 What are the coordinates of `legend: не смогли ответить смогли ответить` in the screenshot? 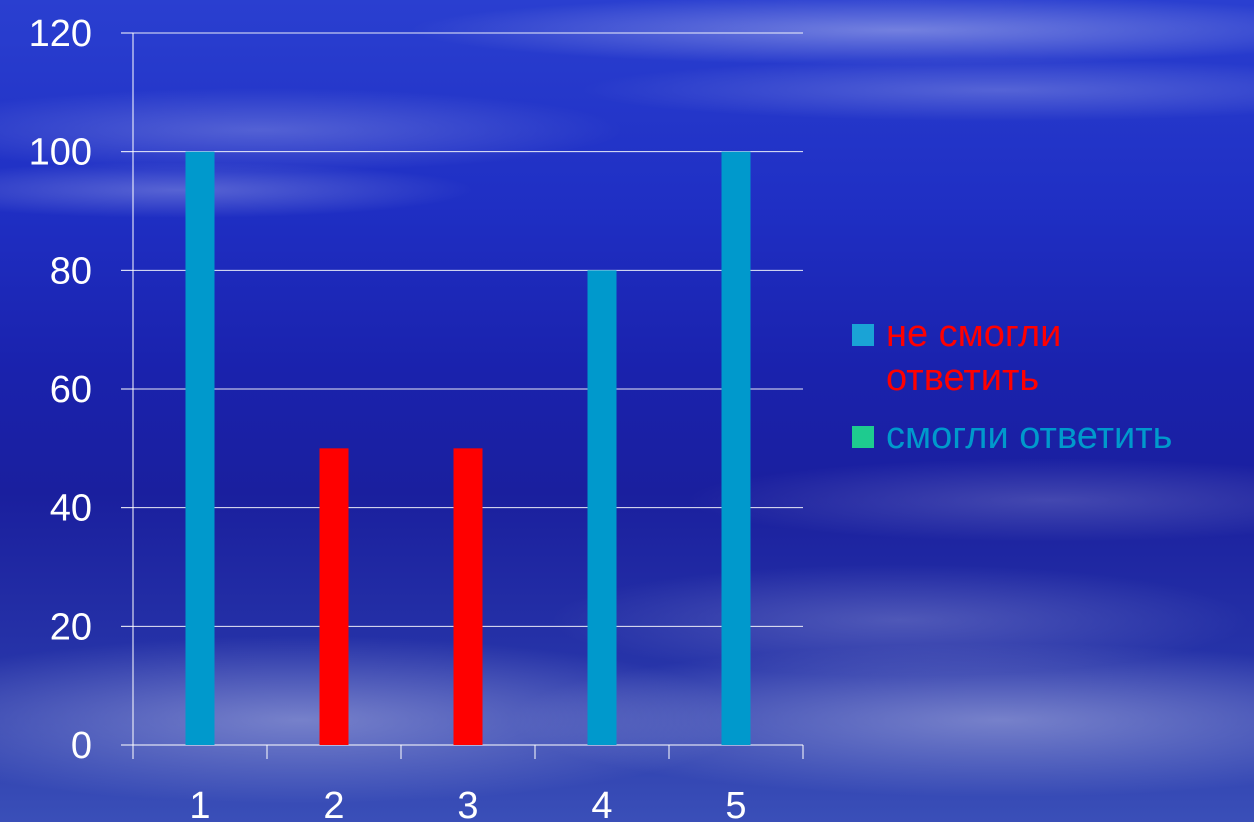 It's located at (1012, 392).